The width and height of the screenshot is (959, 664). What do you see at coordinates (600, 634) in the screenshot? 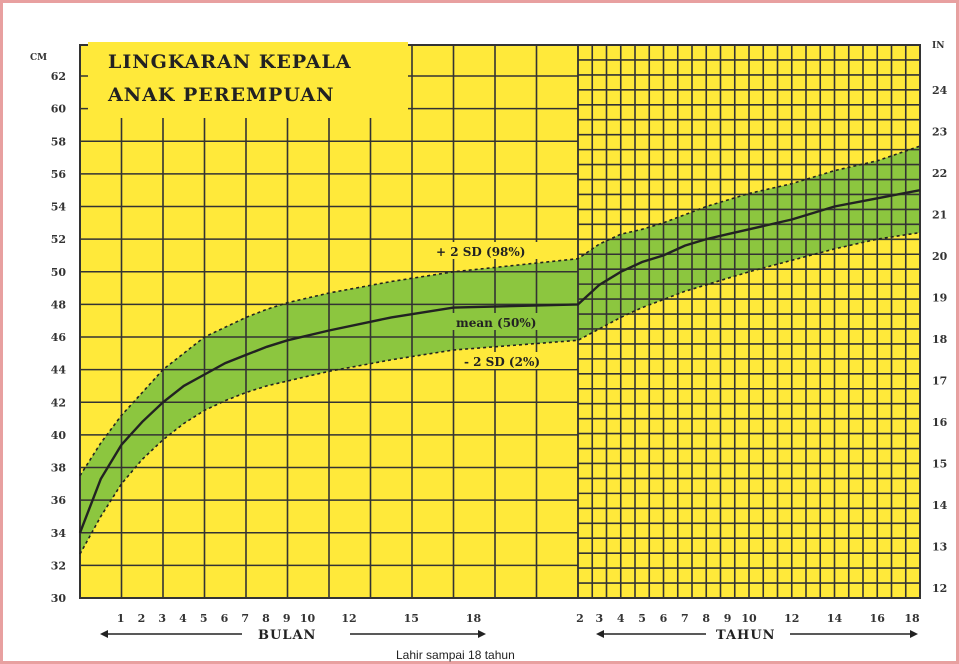
I see `years-arrow-left-head` at bounding box center [600, 634].